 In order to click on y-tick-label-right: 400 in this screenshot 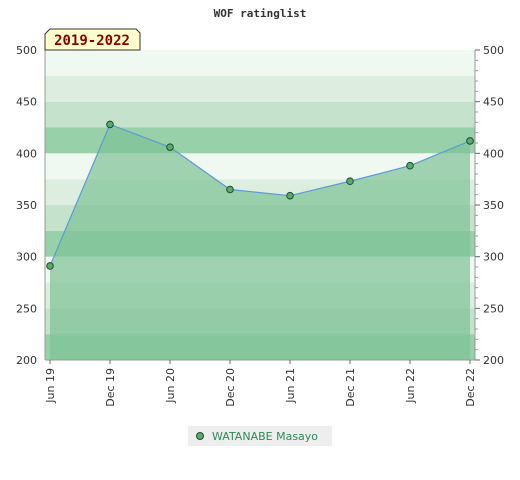, I will do `click(493, 153)`.